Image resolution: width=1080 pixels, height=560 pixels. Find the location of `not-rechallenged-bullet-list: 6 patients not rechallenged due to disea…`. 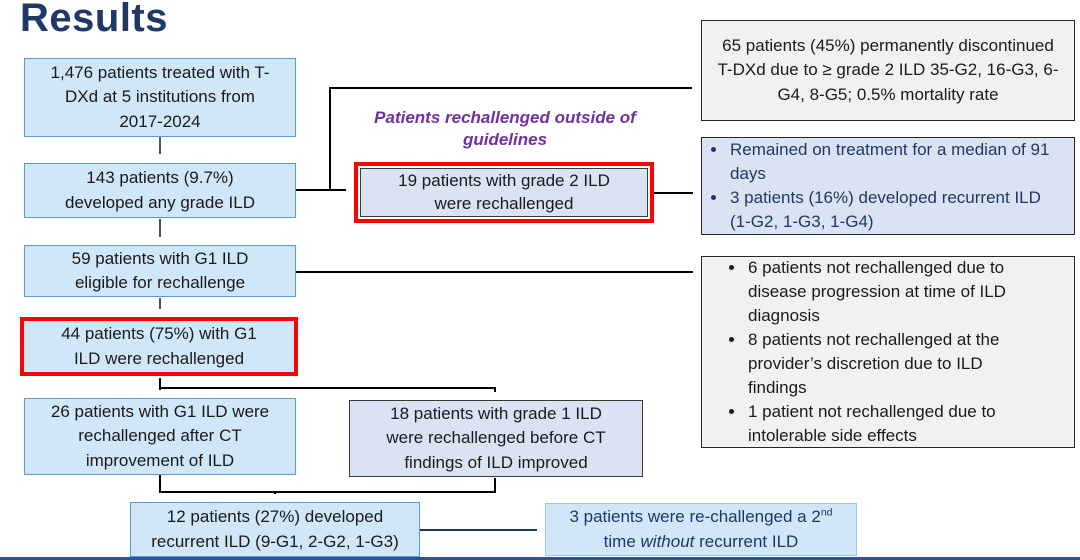

not-rechallenged-bullet-list: 6 patients not rechallenged due to disea… is located at coordinates (870, 352).